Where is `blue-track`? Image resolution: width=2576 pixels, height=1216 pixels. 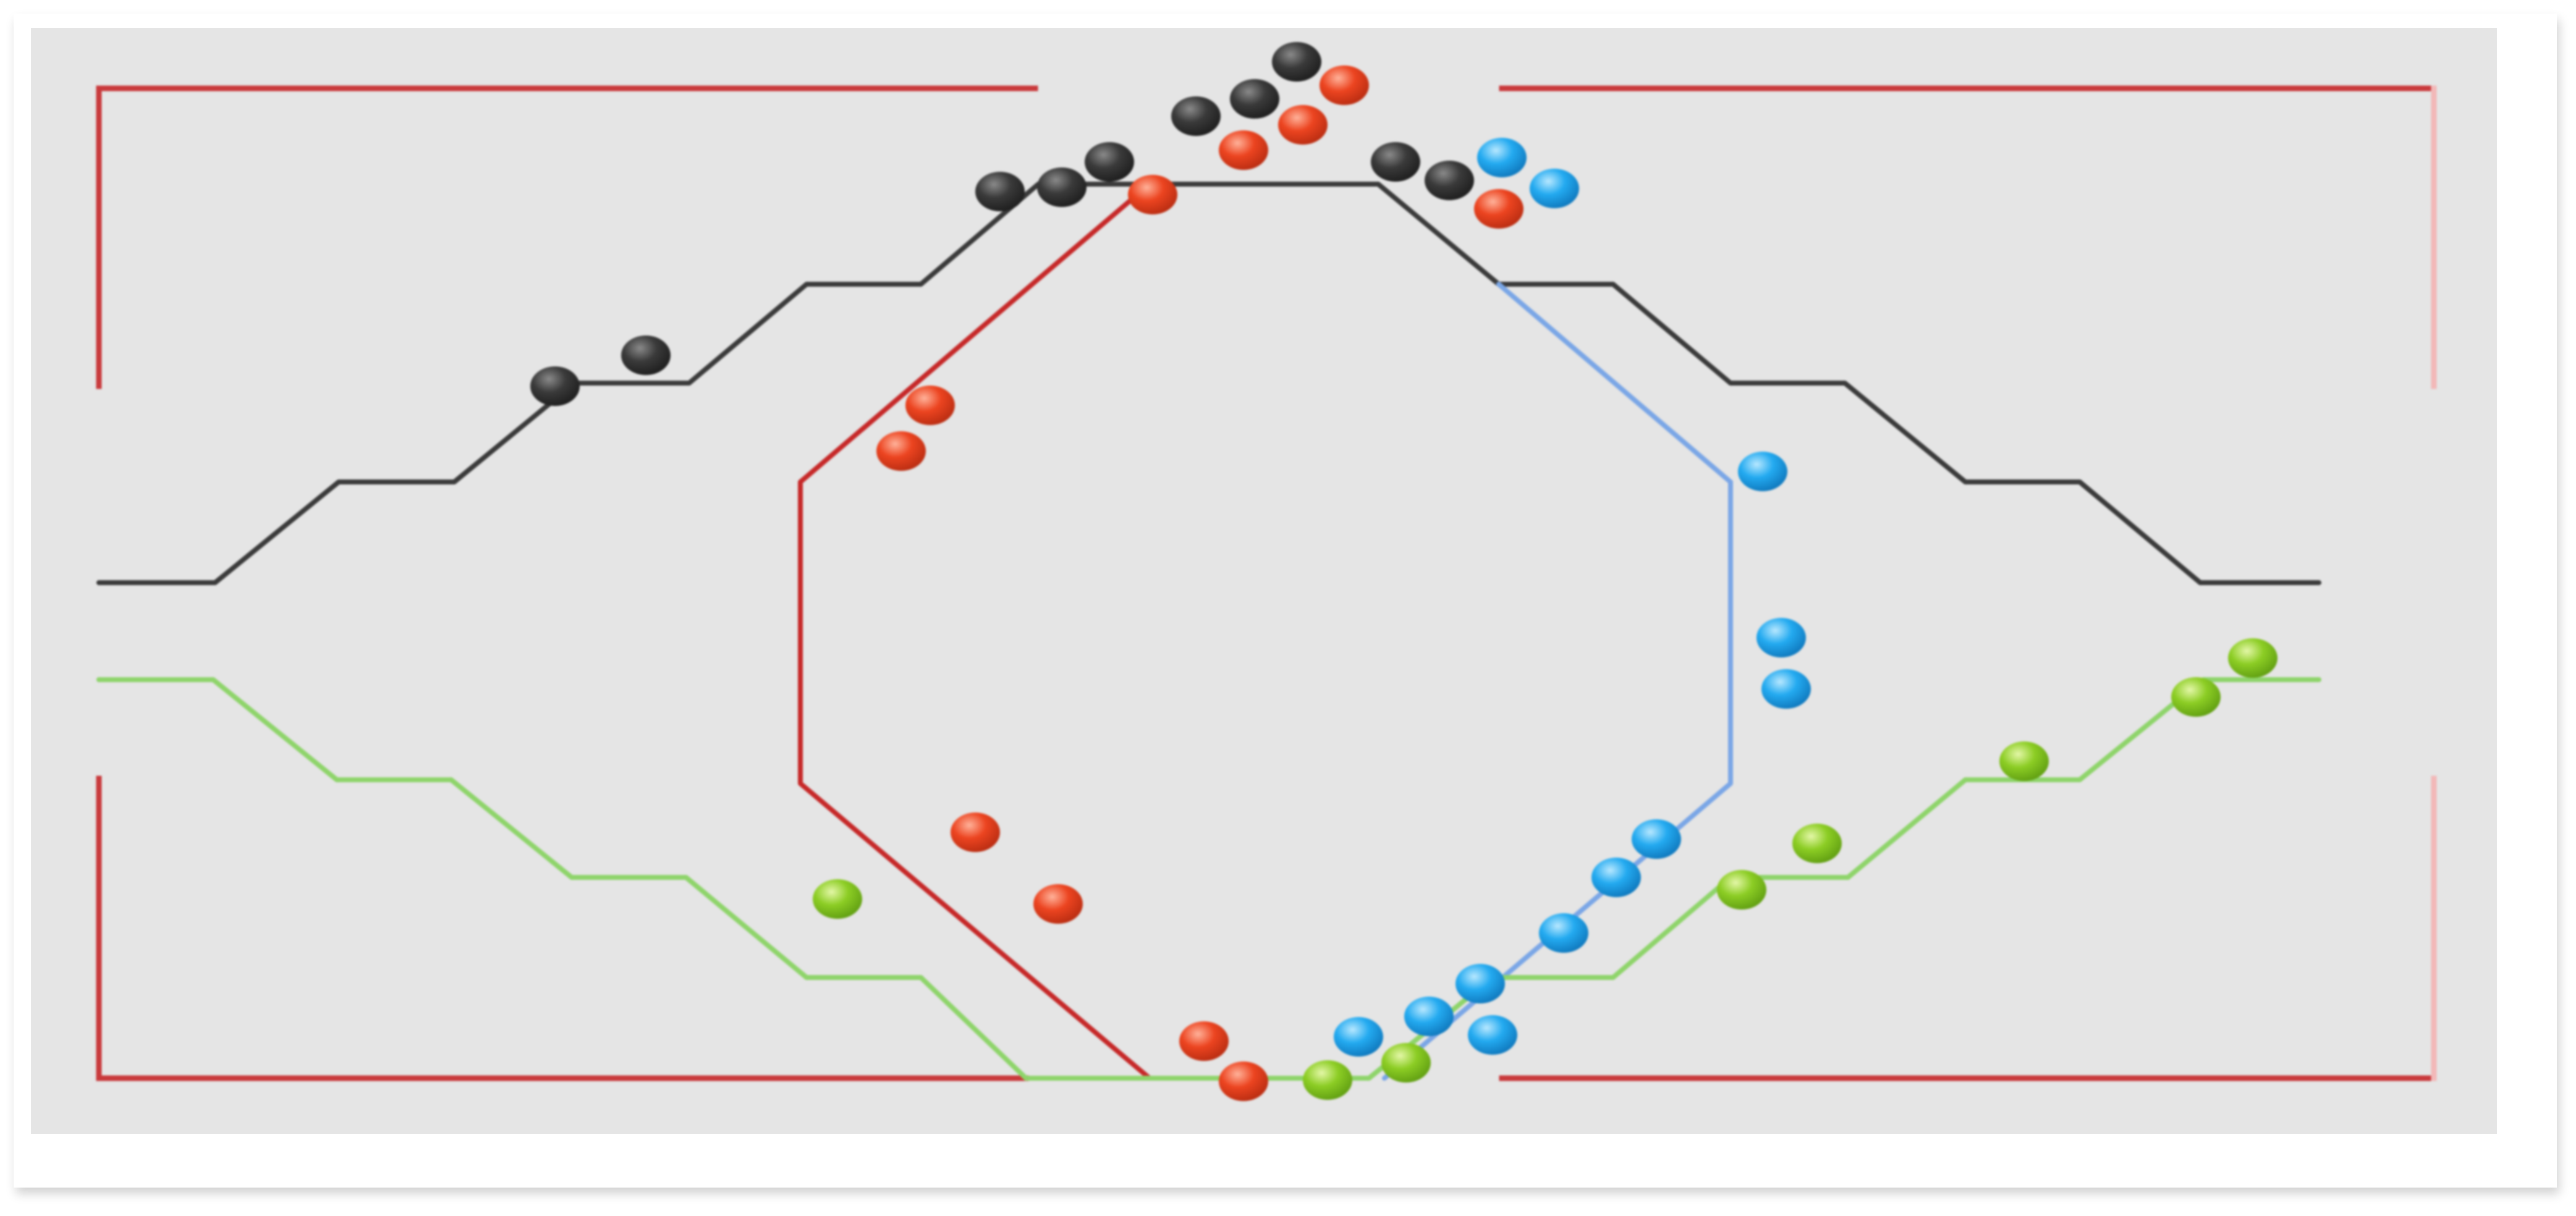
blue-track is located at coordinates (1557, 681).